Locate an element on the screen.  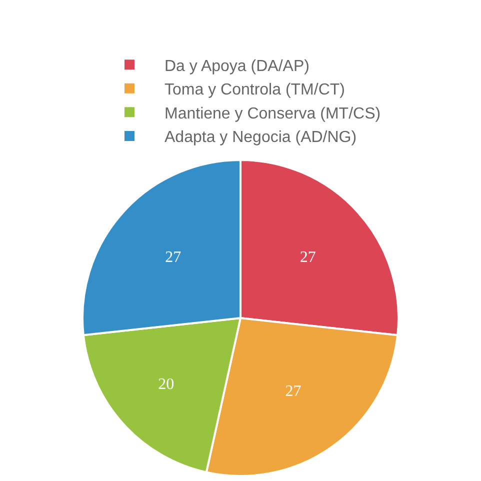
legend-label: Adapta y Negocia (AD/NG) is located at coordinates (260, 137).